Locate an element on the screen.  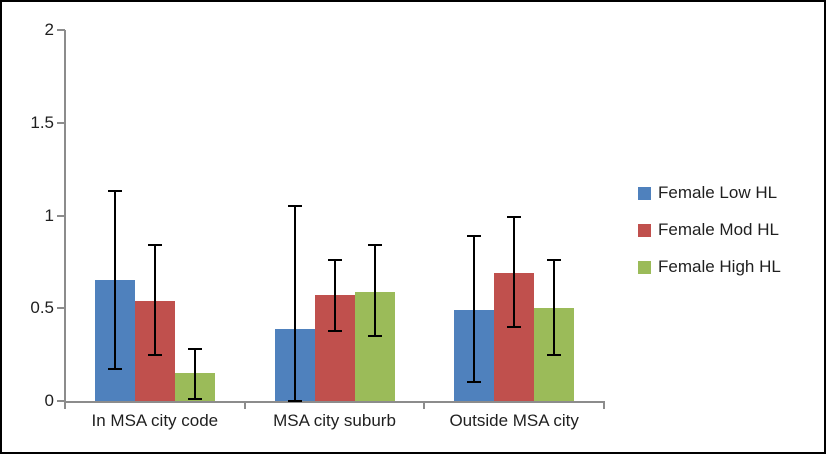
y-tick-label: 2 is located at coordinates (49, 29).